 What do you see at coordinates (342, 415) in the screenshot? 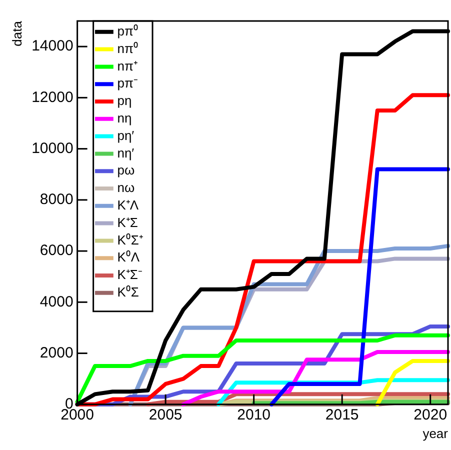
I see `x-tick-label: 2015` at bounding box center [342, 415].